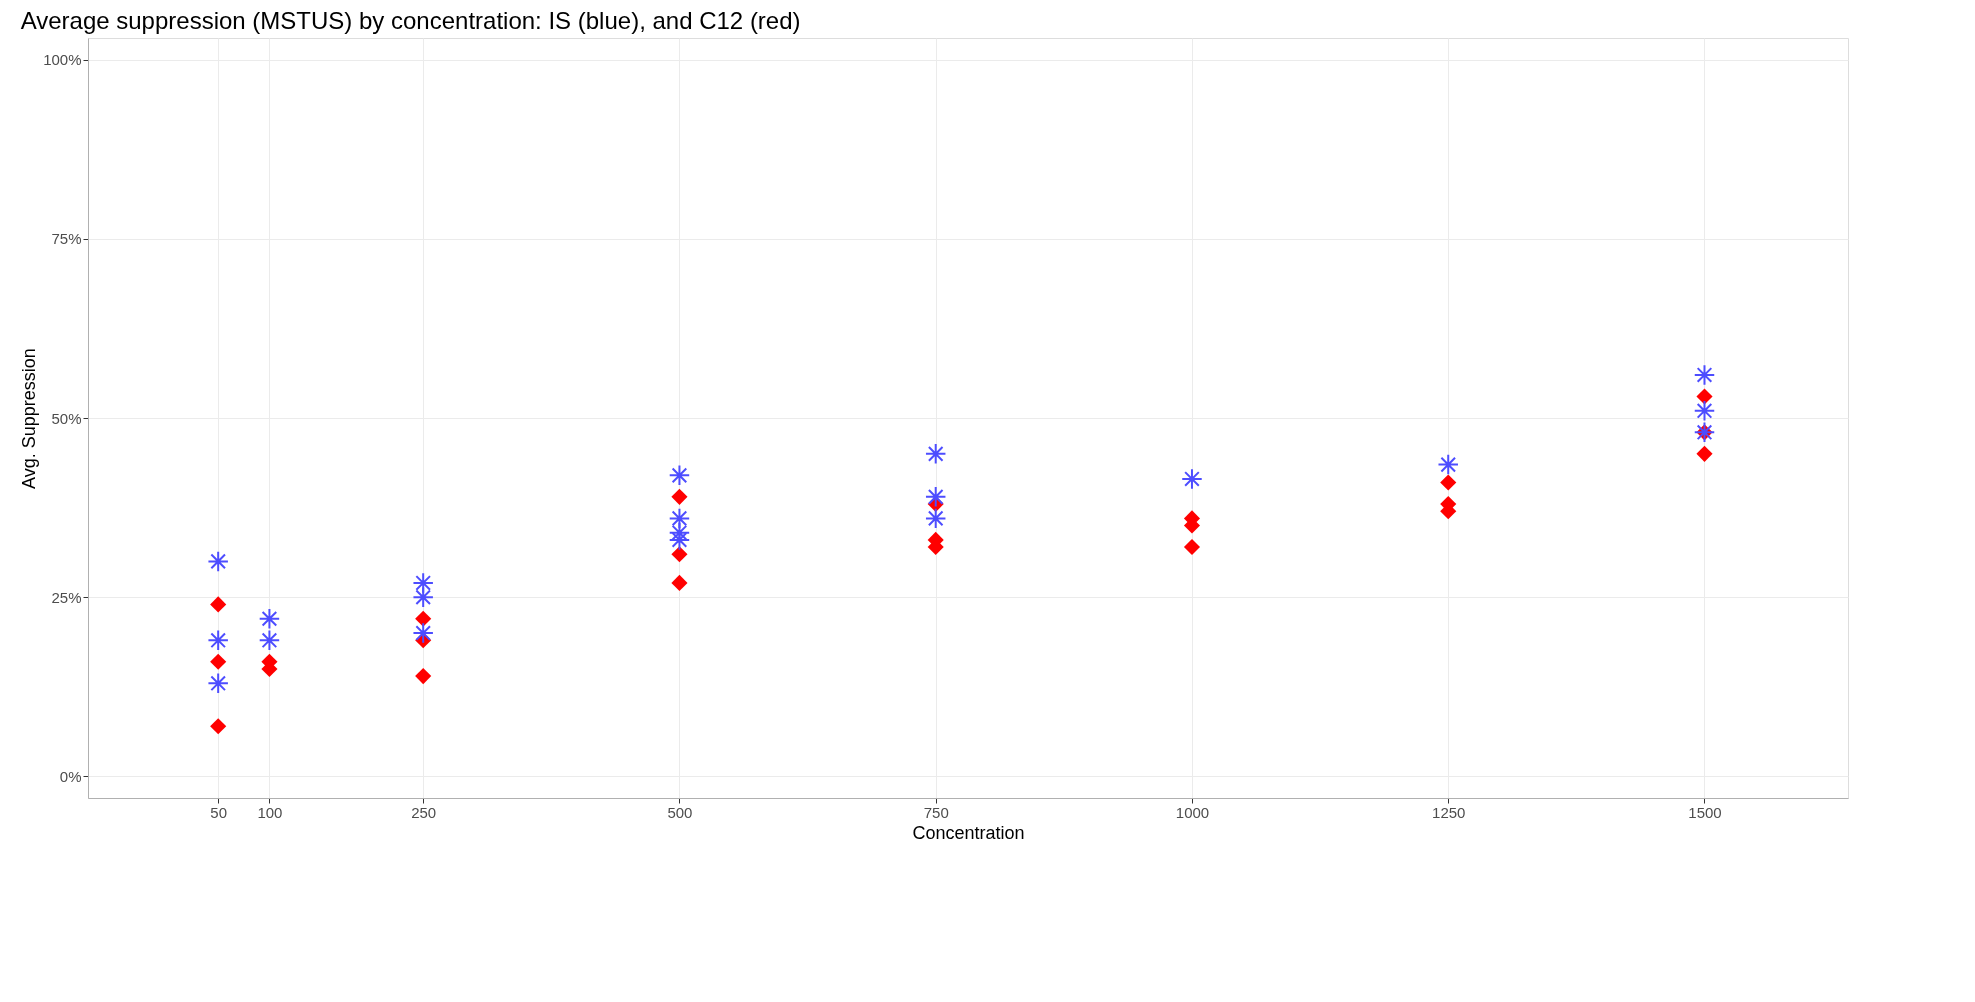 This screenshot has width=1975, height=1002. What do you see at coordinates (968, 832) in the screenshot?
I see `x-axis-title: Concentration` at bounding box center [968, 832].